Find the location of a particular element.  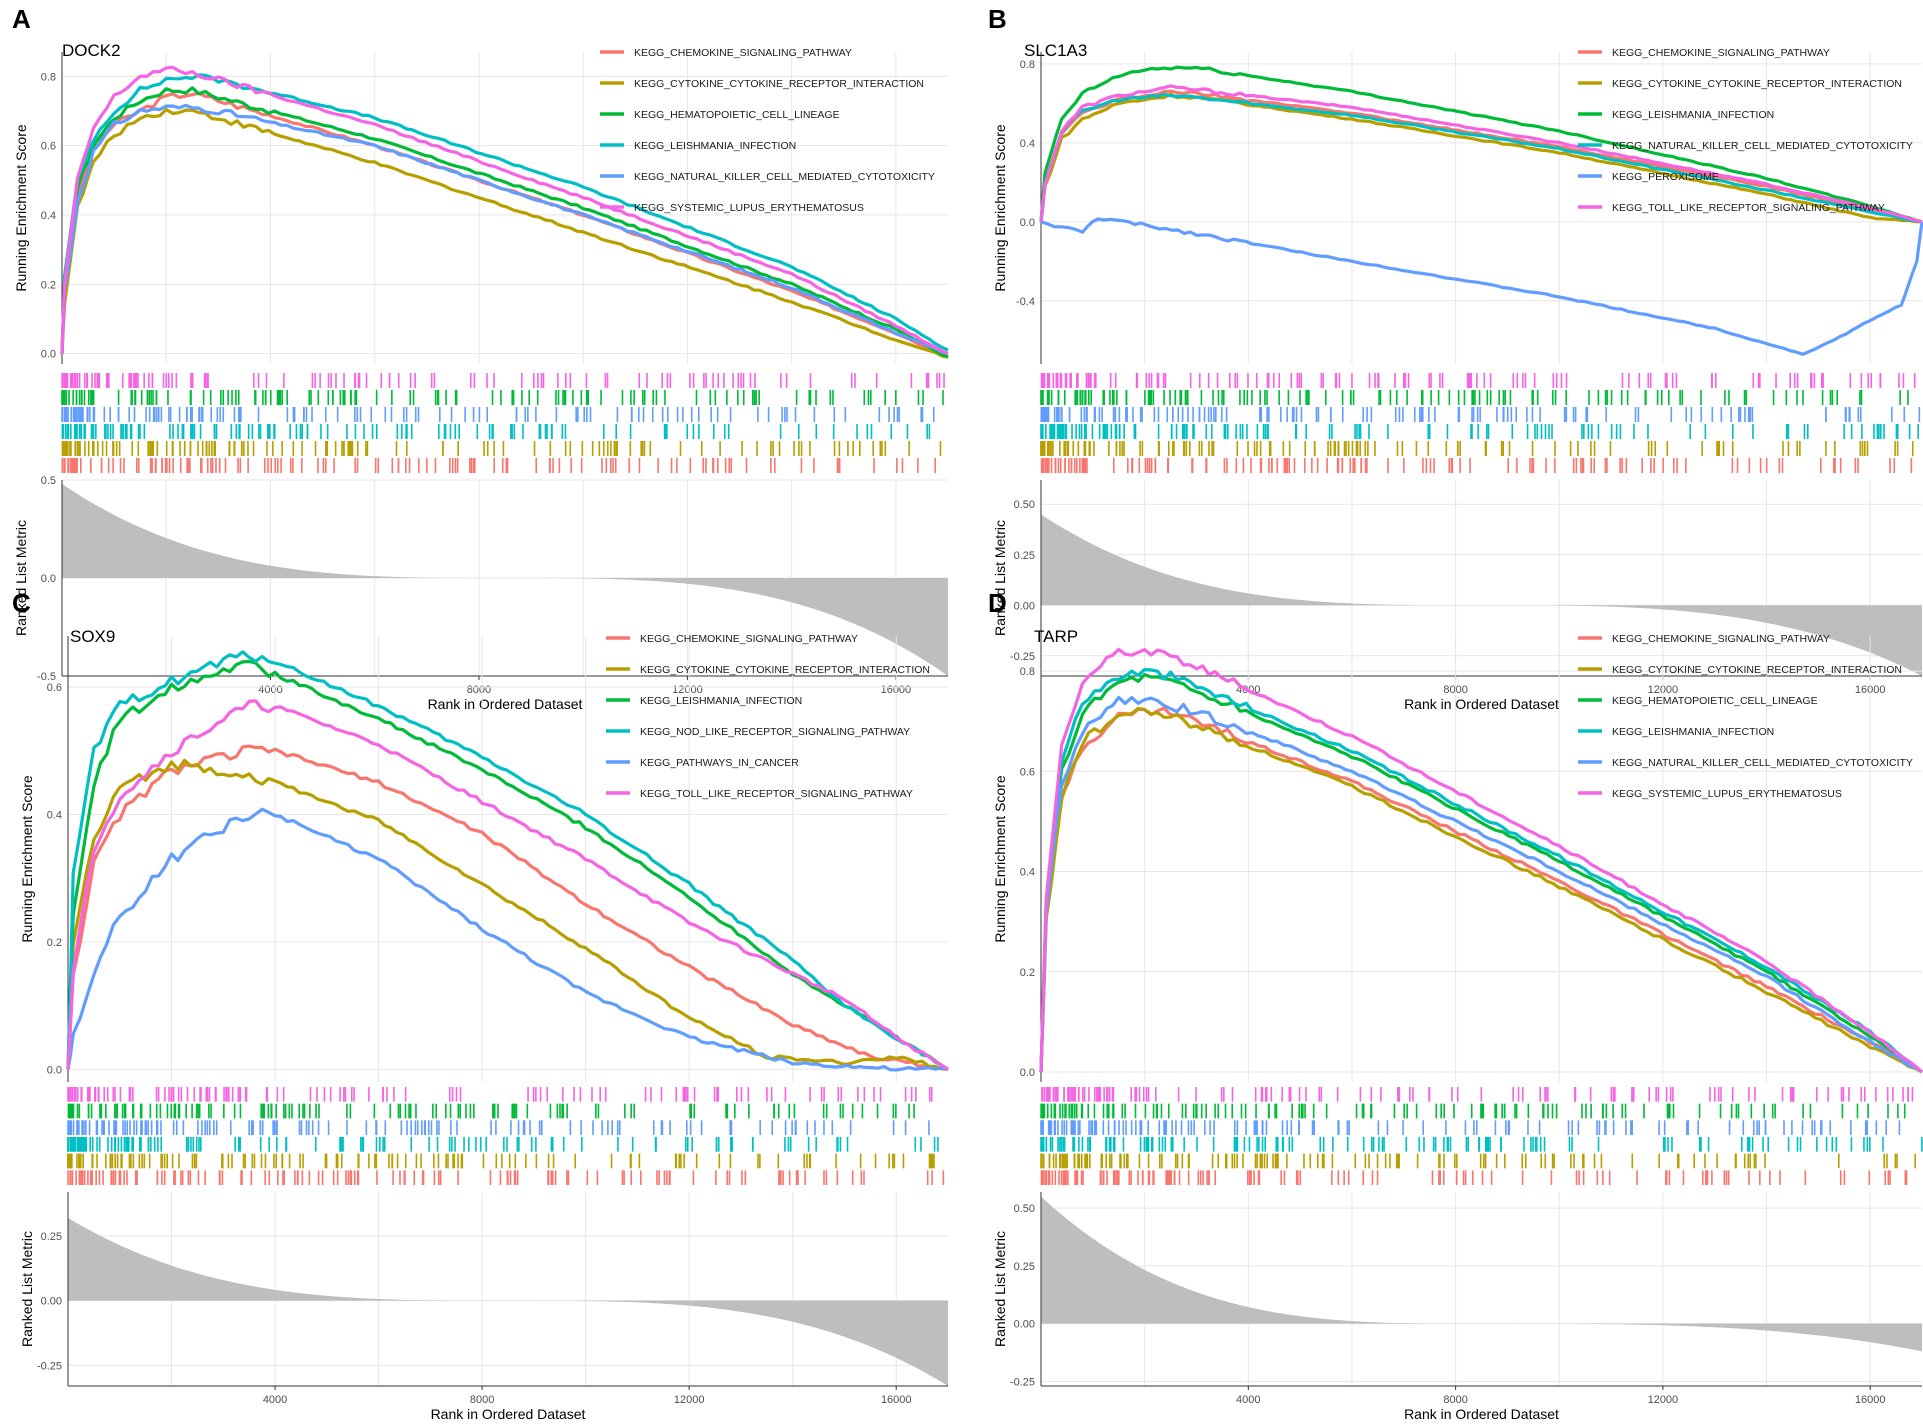

y-tick-label: -0.4 is located at coordinates (1025, 302).